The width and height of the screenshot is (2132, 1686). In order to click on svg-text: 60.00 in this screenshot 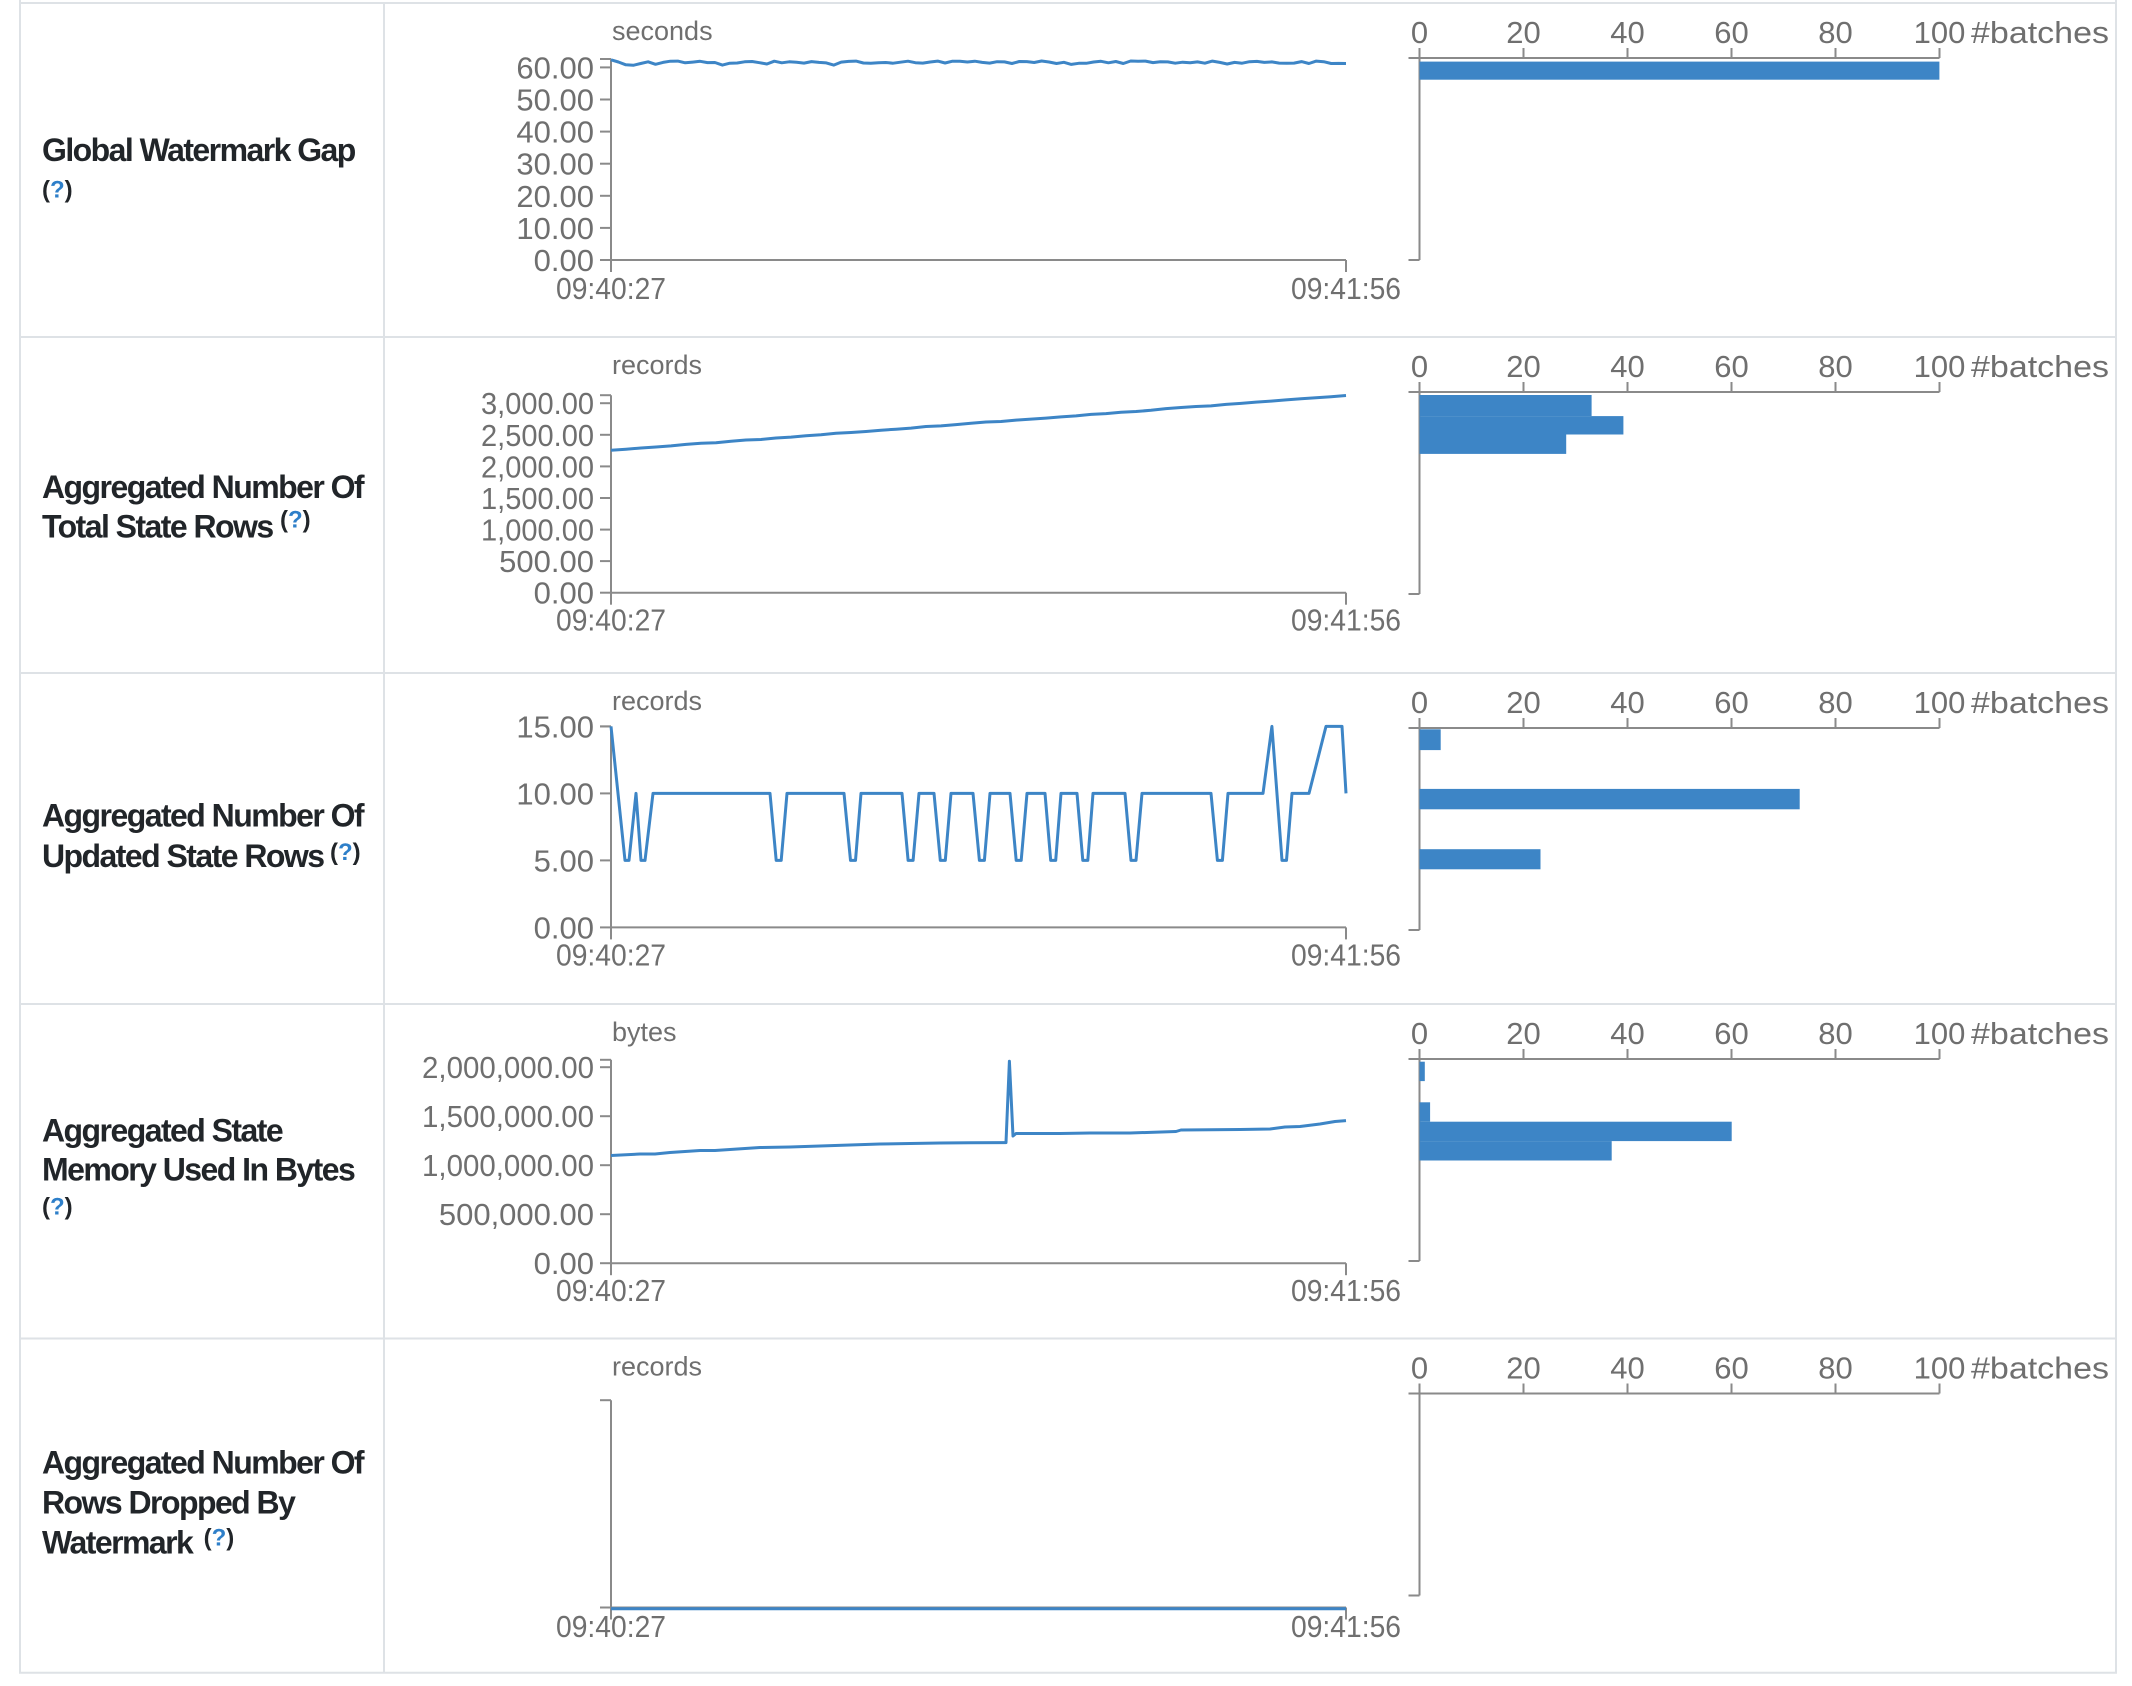, I will do `click(555, 67)`.